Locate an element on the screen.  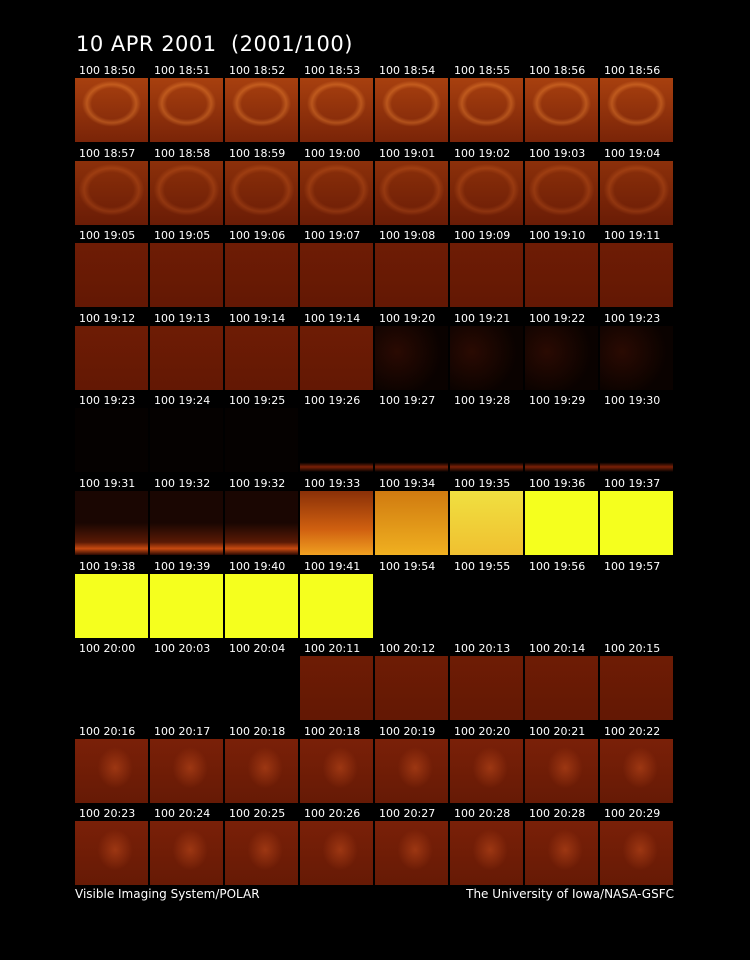
tile-label: 100 20:11 is located at coordinates (332, 649).